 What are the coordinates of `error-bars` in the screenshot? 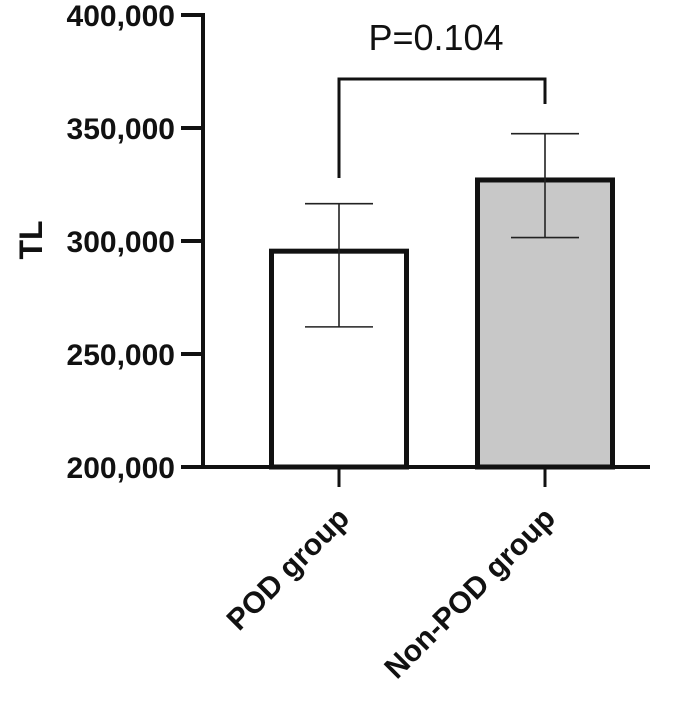 It's located at (442, 230).